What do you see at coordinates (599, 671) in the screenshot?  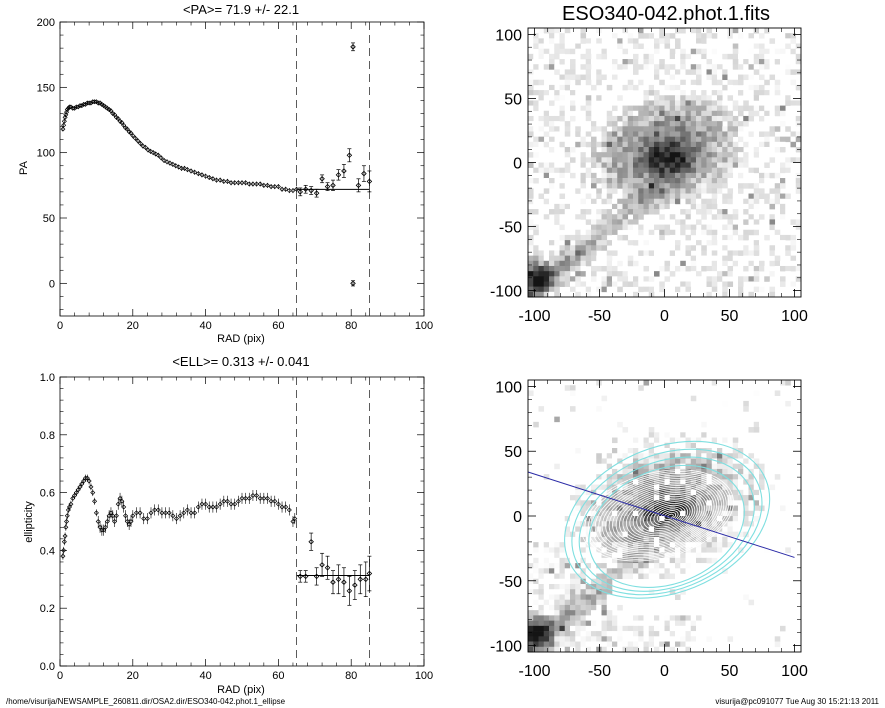 I see `x-tick-label: -50` at bounding box center [599, 671].